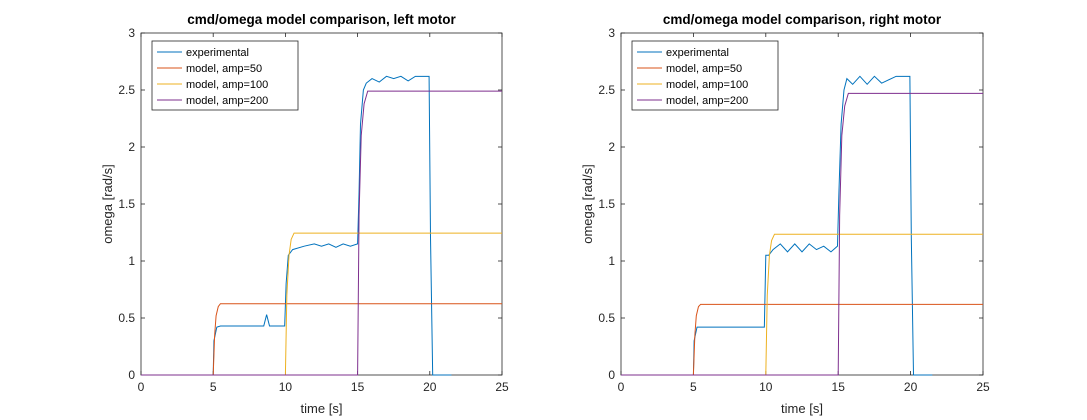  Describe the element at coordinates (321, 19) in the screenshot. I see `chart-title: cmd/omega model comparison, left motor` at that location.